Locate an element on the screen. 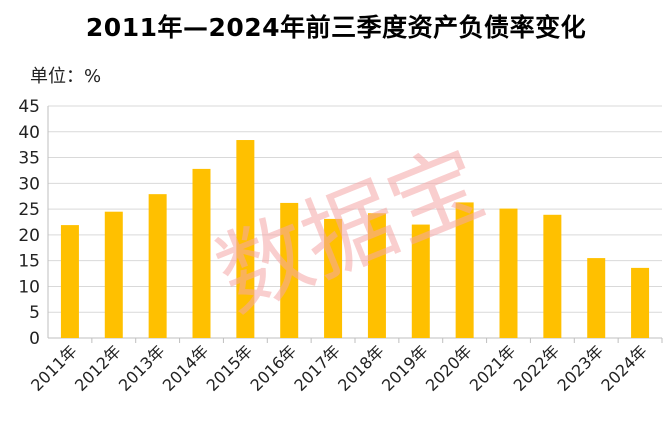  y-tick-label: 15 is located at coordinates (29, 262).